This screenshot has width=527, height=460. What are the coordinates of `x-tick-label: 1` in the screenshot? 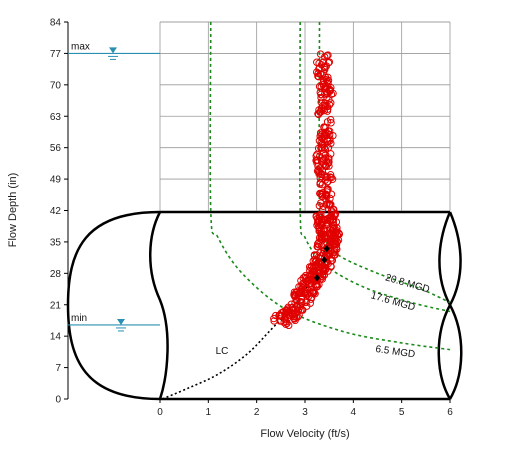 It's located at (209, 412).